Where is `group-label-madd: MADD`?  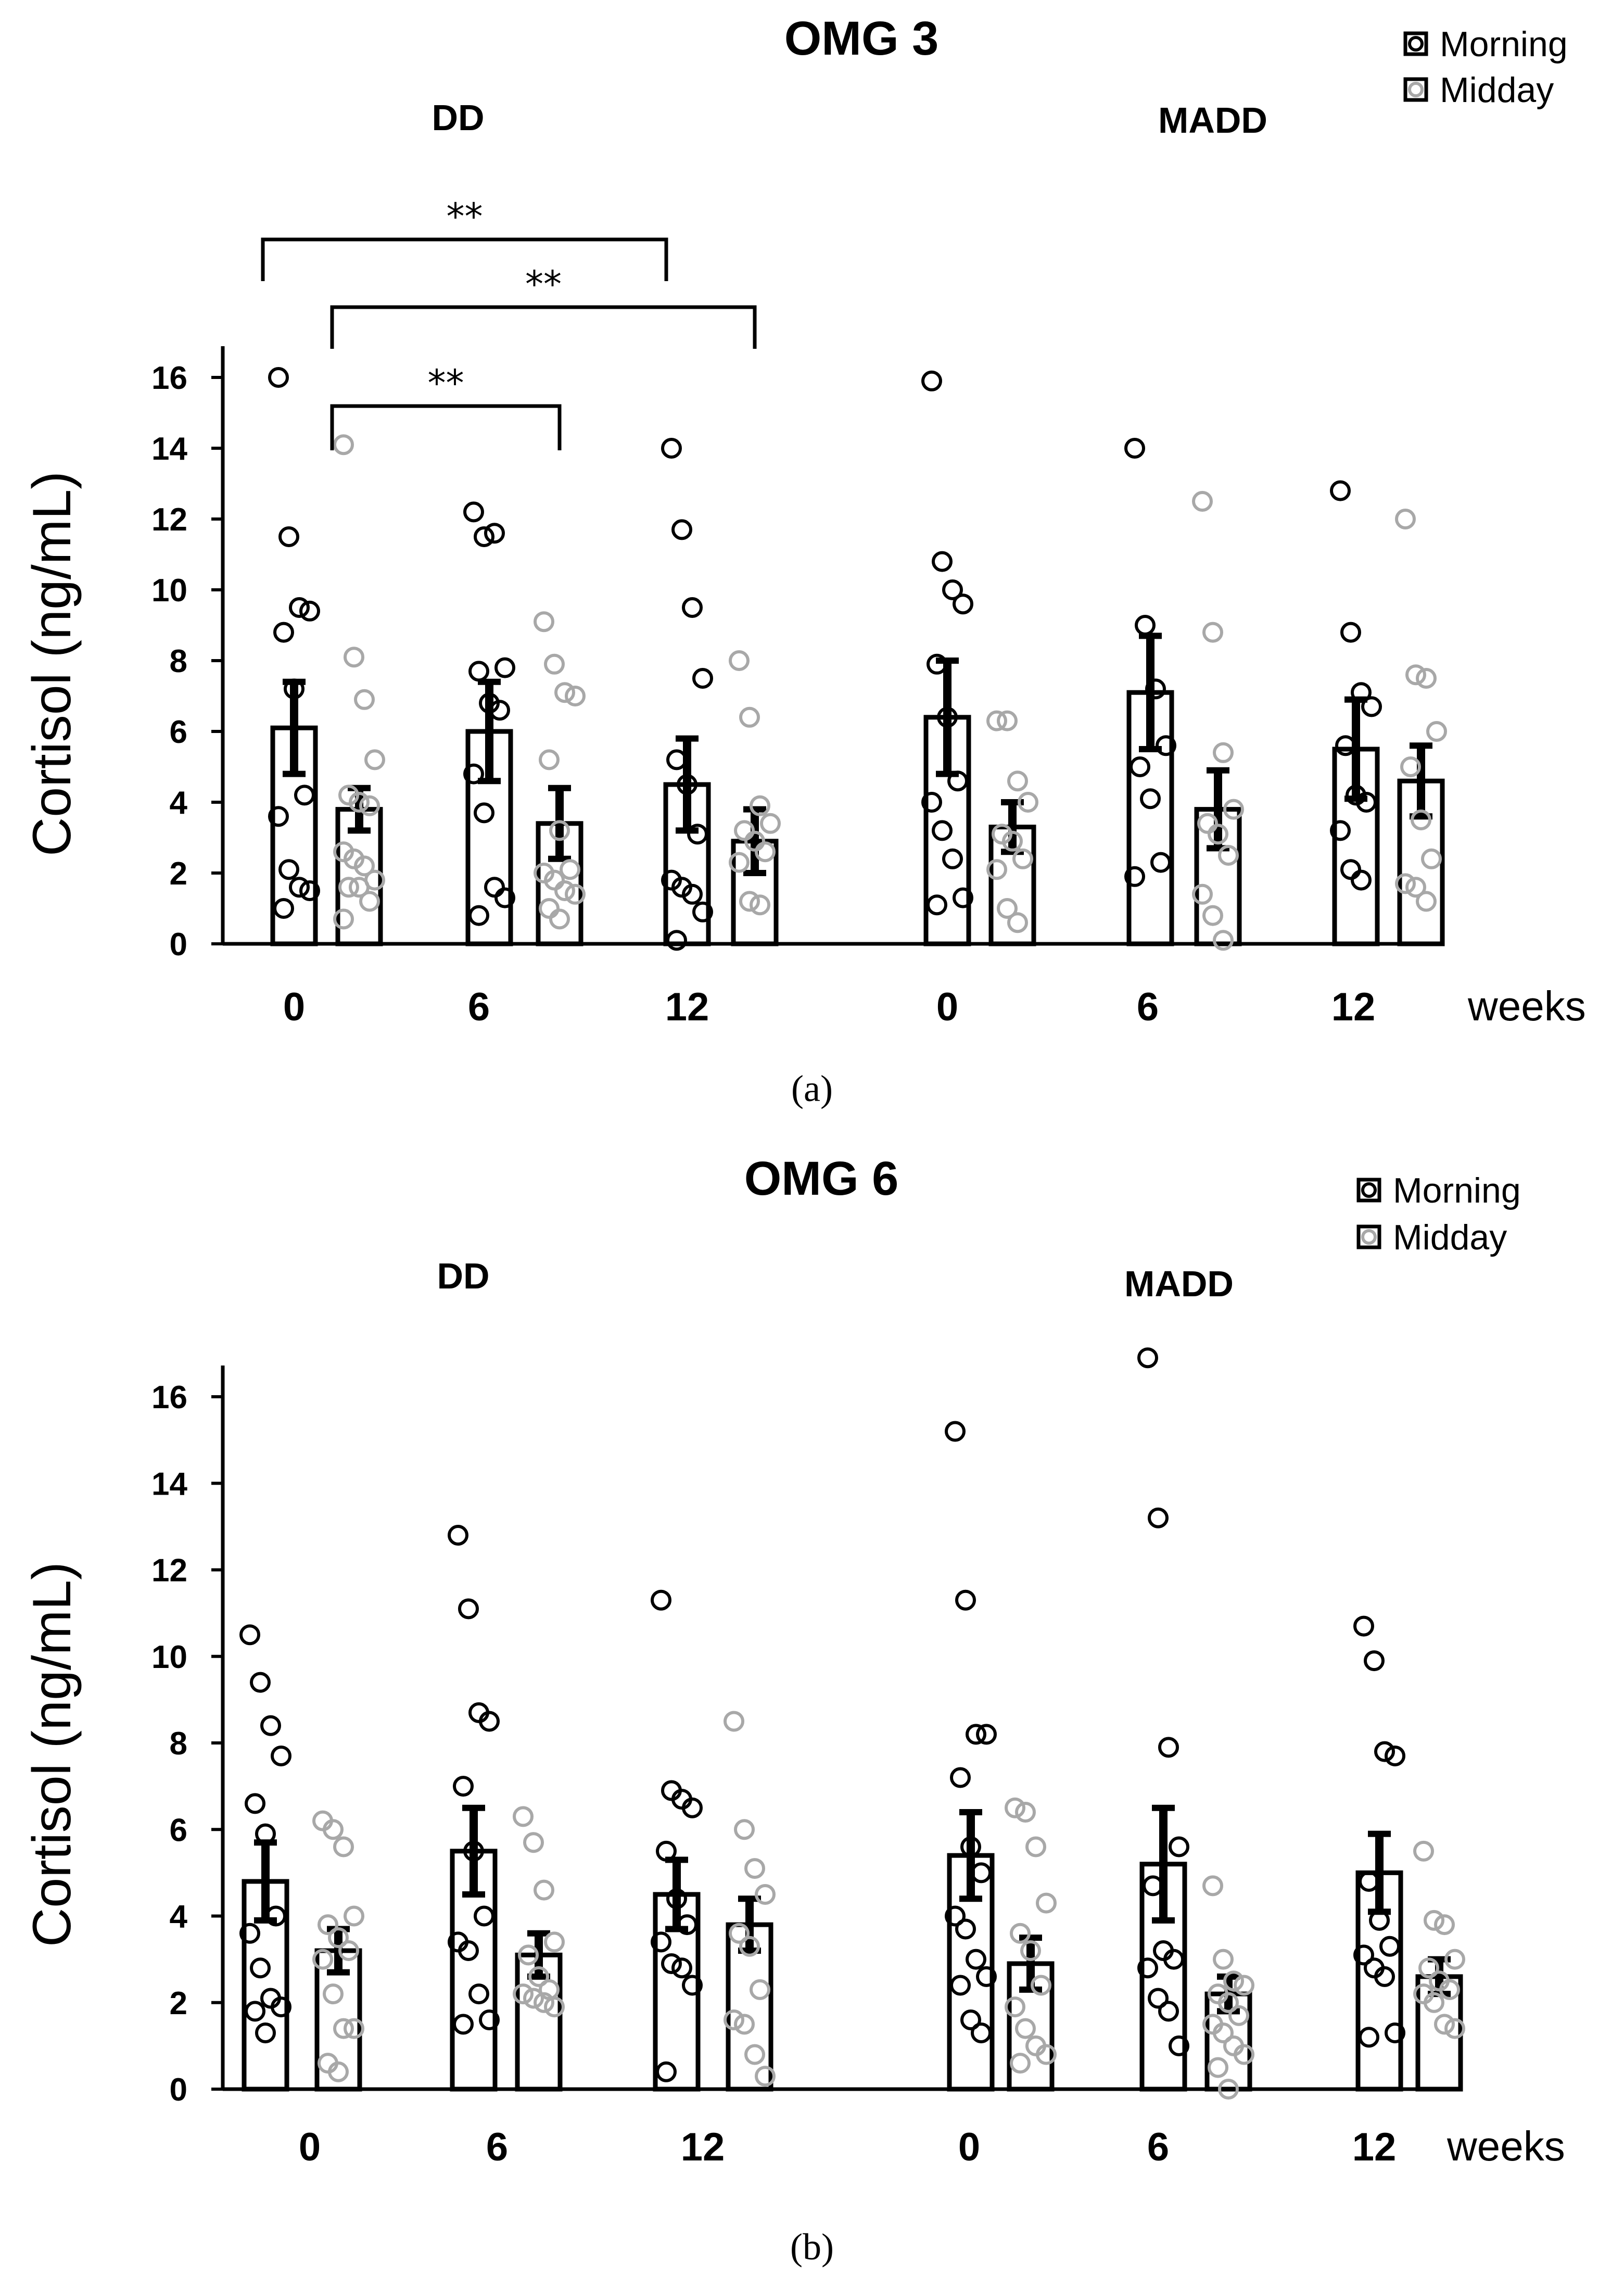 group-label-madd: MADD is located at coordinates (1179, 1283).